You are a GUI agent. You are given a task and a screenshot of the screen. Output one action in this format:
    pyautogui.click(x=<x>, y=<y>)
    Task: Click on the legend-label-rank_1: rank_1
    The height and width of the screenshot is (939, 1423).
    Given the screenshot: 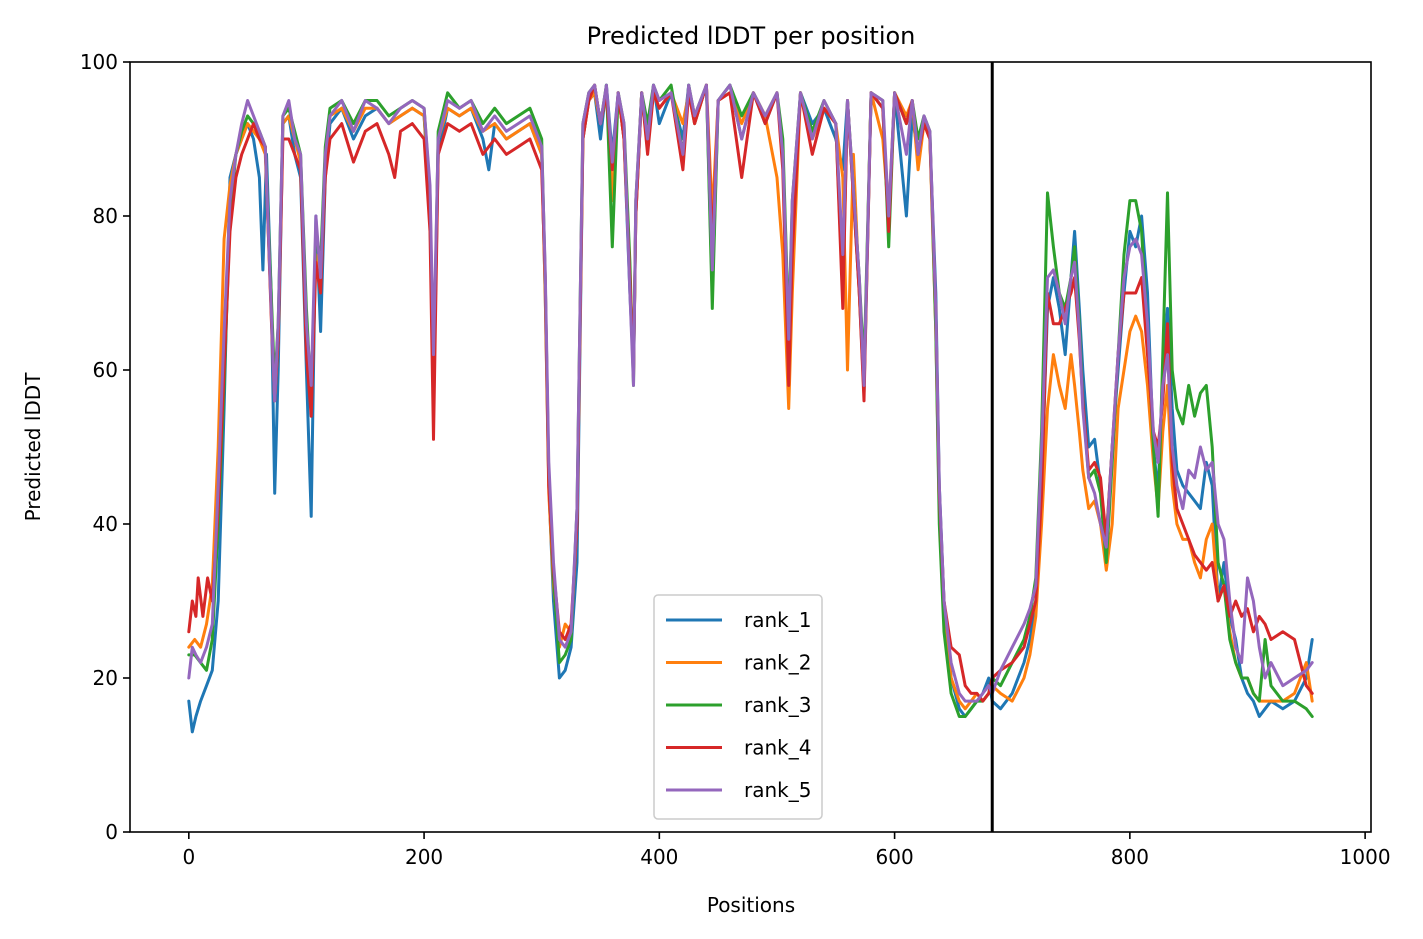 What is the action you would take?
    pyautogui.click(x=777, y=620)
    